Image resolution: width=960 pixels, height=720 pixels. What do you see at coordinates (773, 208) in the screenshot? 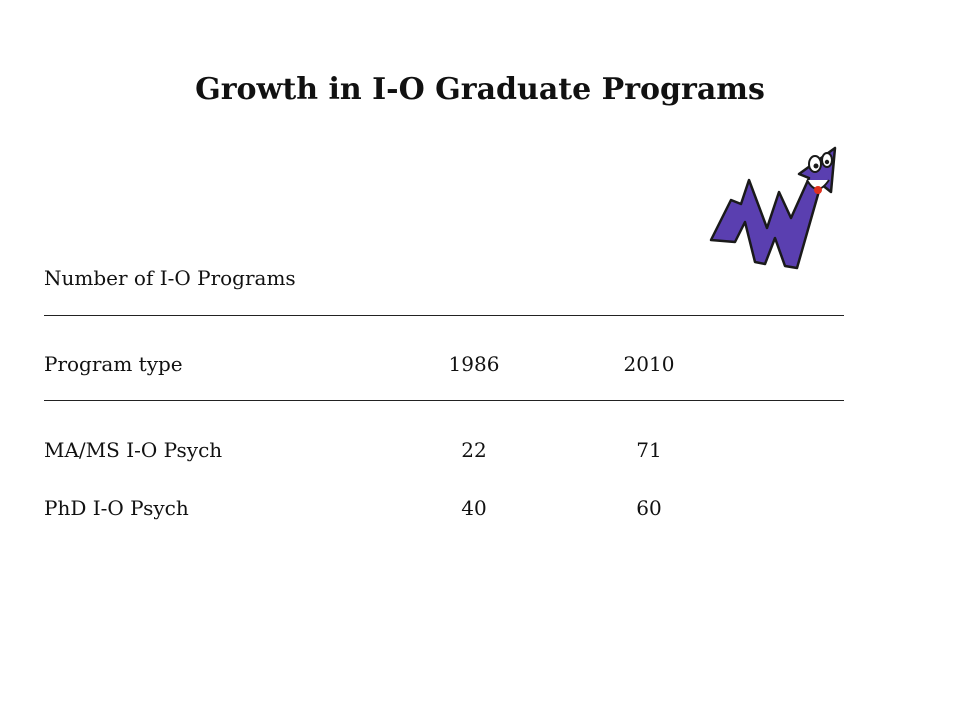
I see `smiling-zigzag-arrow-icon` at bounding box center [773, 208].